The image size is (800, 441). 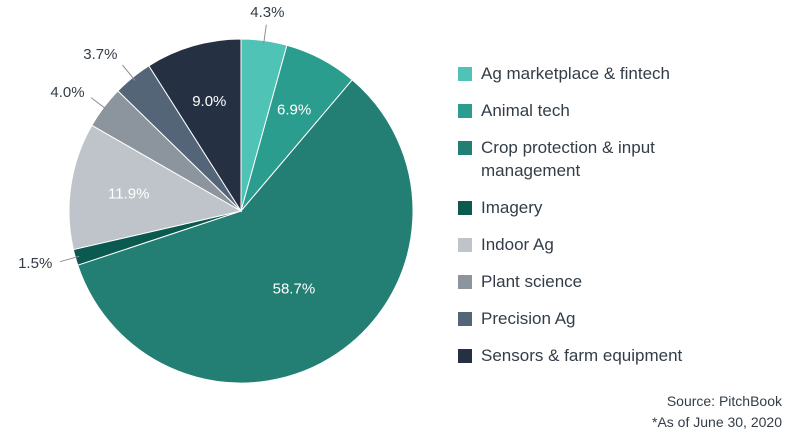 I want to click on data-label-sensors-farm-equipment: 9.0%, so click(x=209, y=101).